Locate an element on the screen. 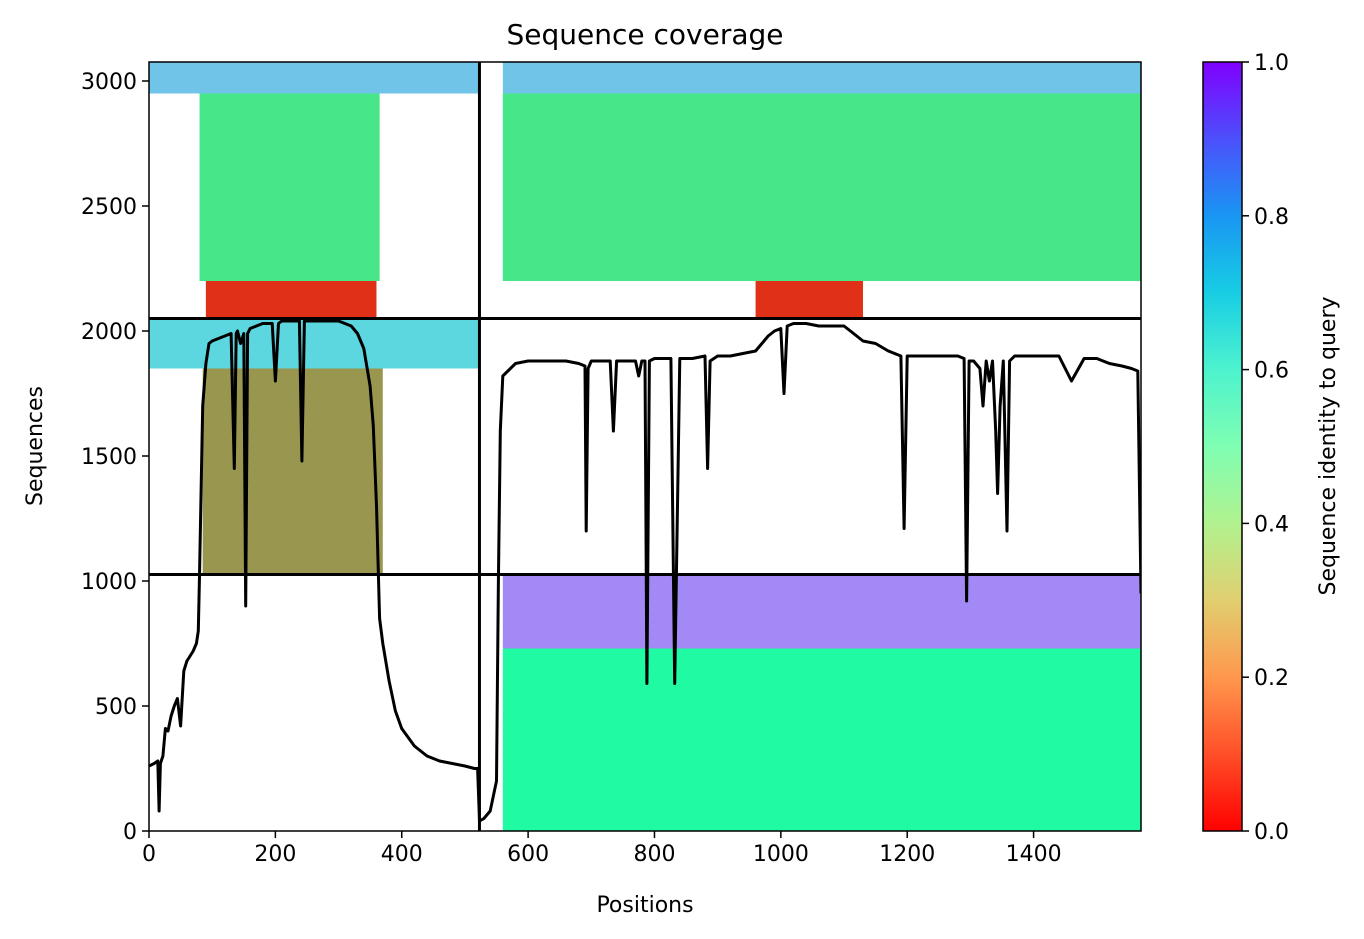  colorbar-tick-label: 0.8 is located at coordinates (1271, 217).